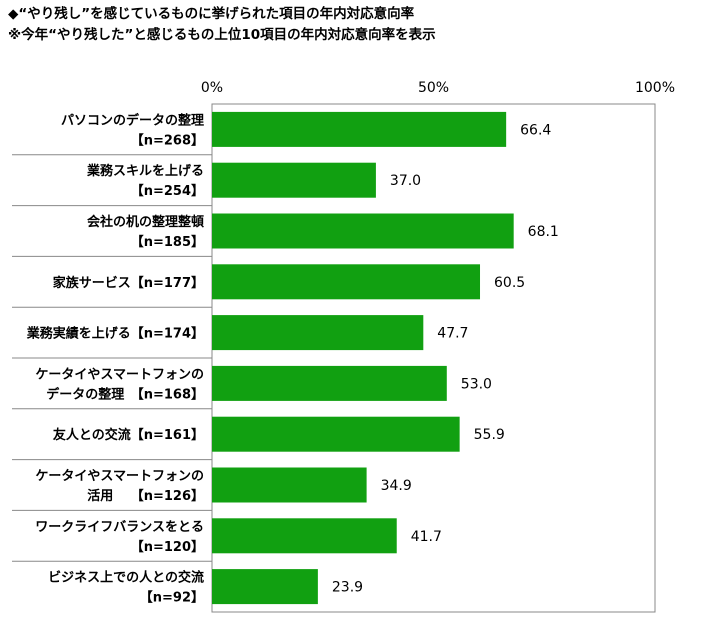 The width and height of the screenshot is (707, 630). Describe the element at coordinates (145, 171) in the screenshot. I see `category-label: 業務スキルを上げる` at that location.